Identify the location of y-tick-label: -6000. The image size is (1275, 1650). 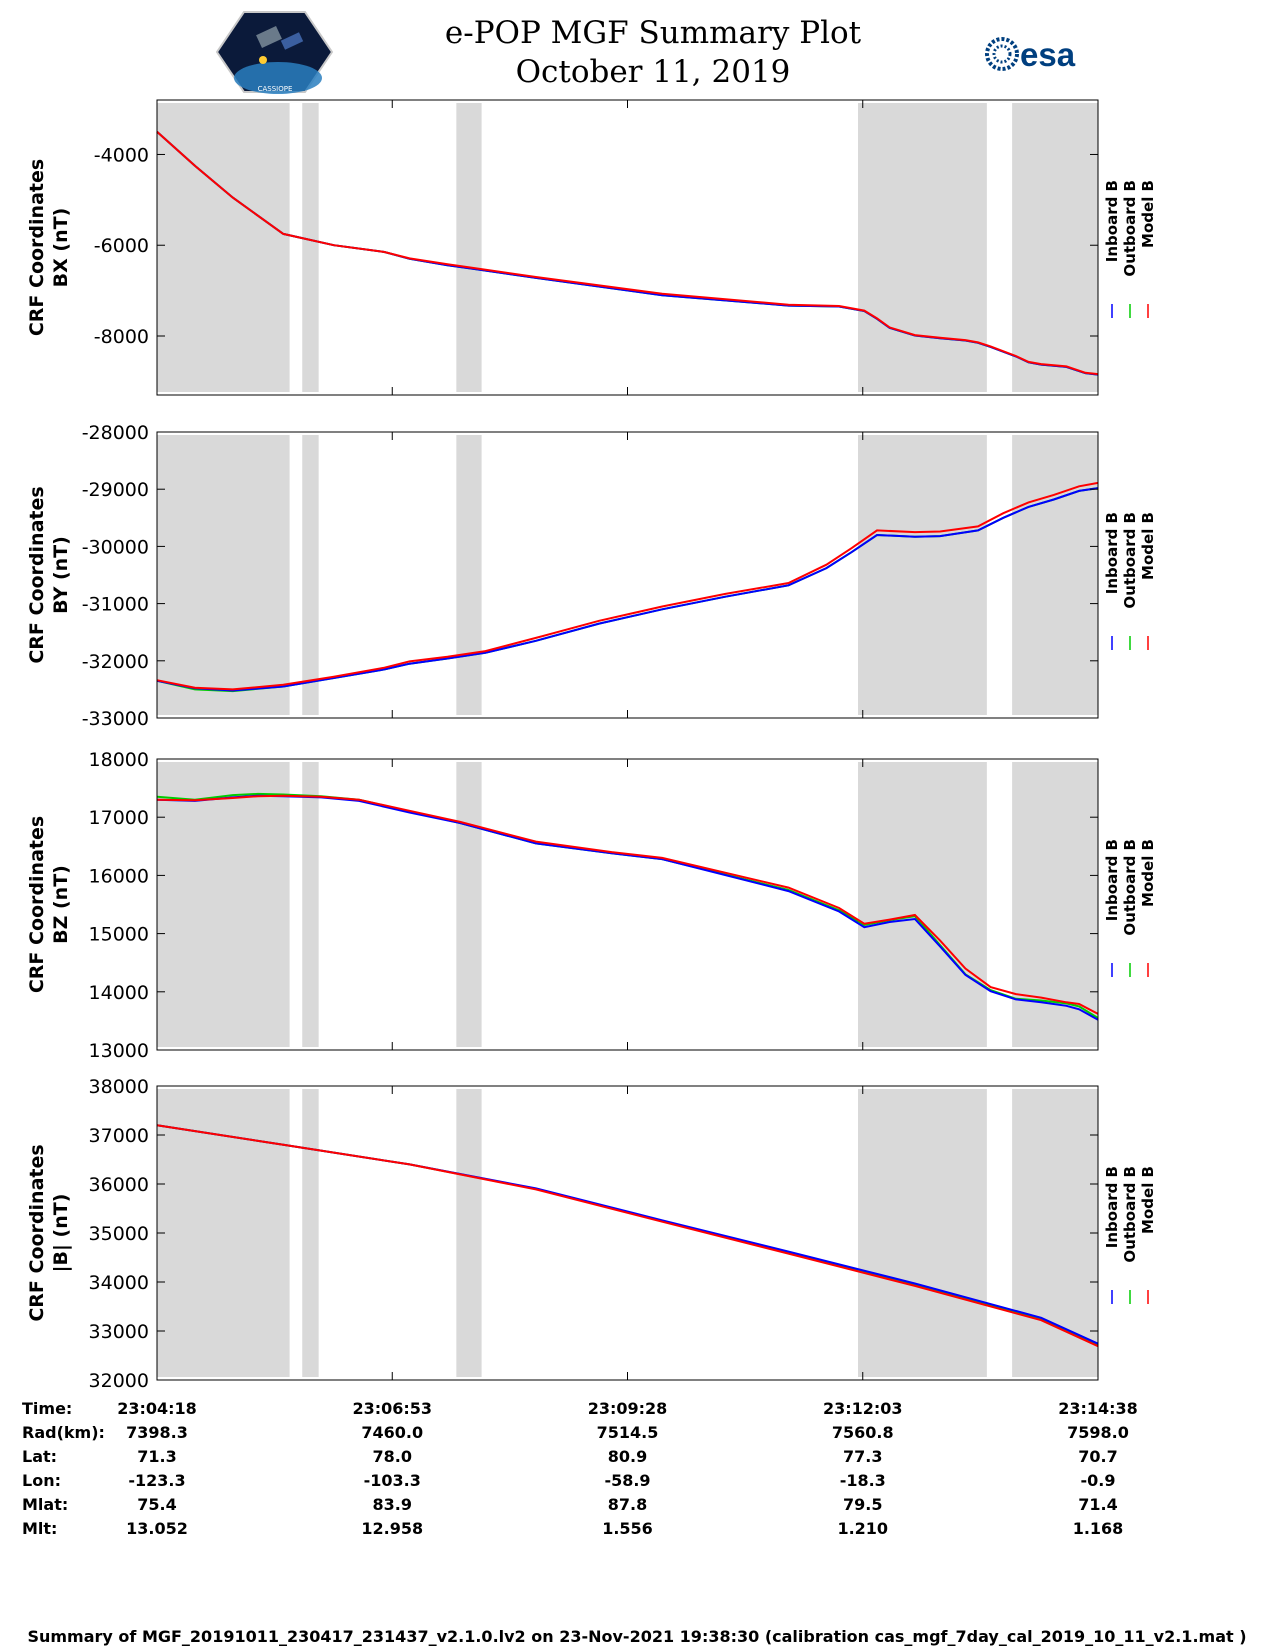
(121, 246).